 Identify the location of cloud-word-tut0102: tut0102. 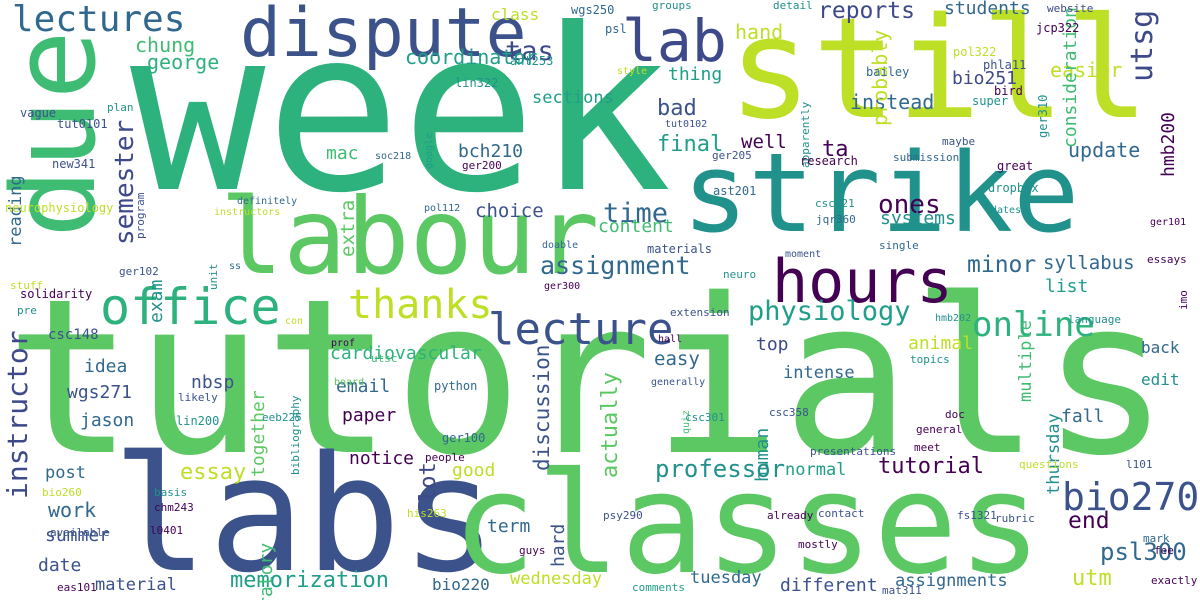
(686, 124).